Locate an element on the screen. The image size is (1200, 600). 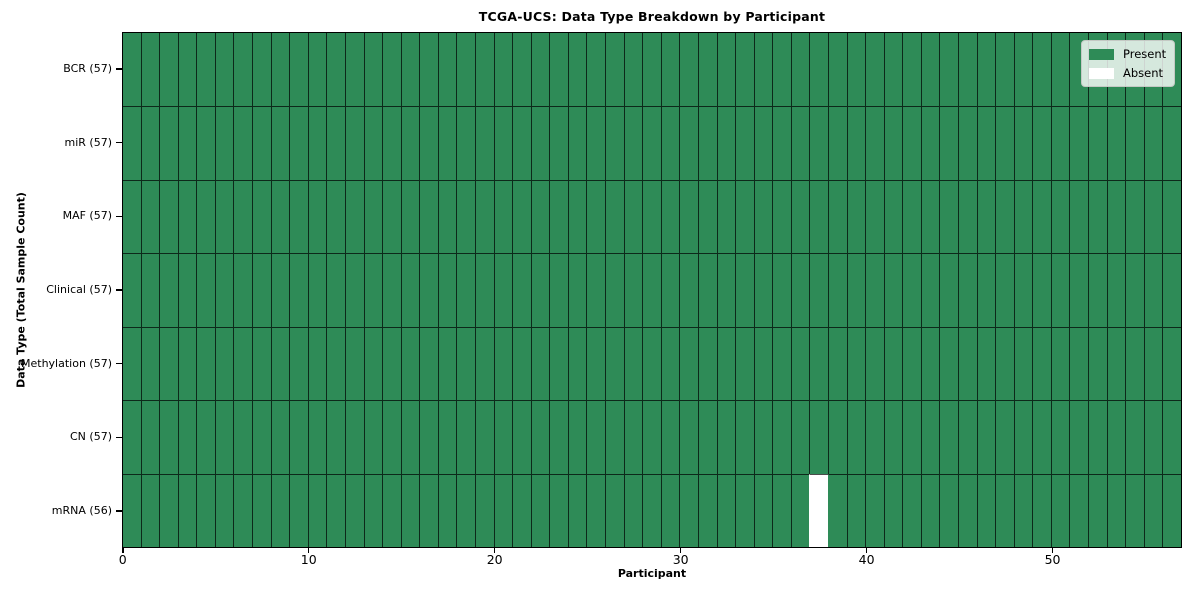
heatmap-row-methylation is located at coordinates (652, 363).